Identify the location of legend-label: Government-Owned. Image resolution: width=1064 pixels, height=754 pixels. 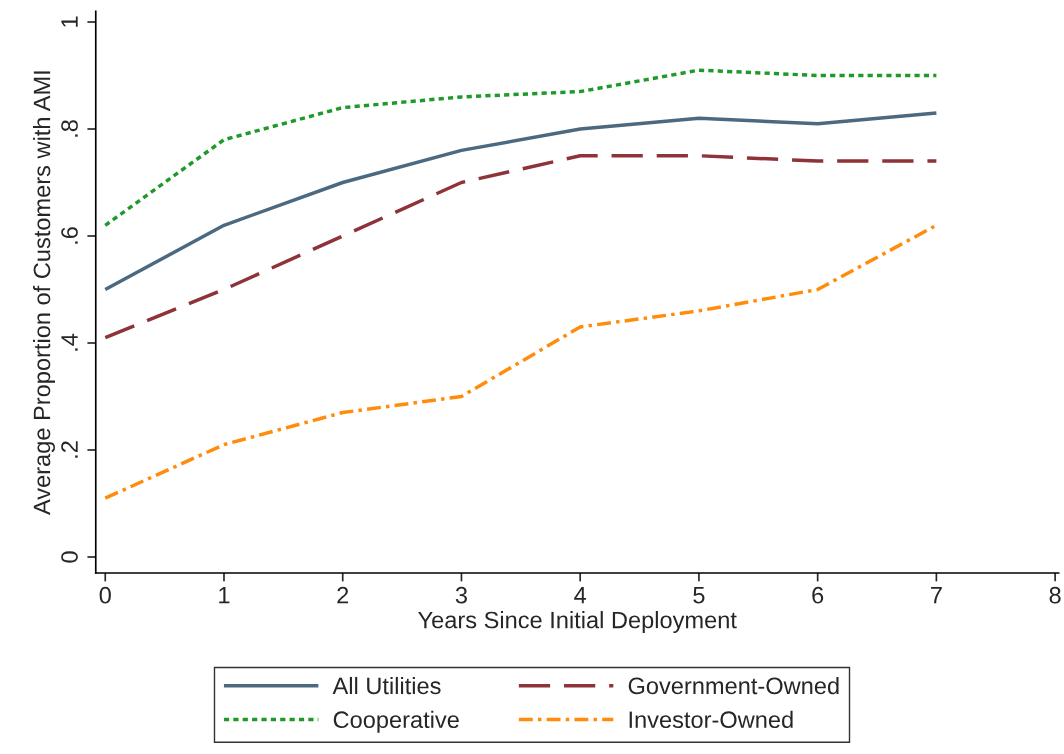
(733, 685).